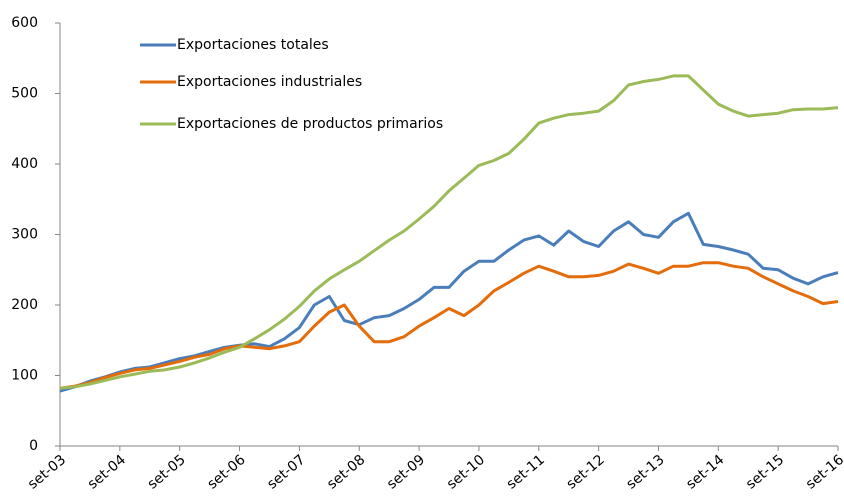  Describe the element at coordinates (466, 472) in the screenshot. I see `x-tick-label: set-10` at that location.